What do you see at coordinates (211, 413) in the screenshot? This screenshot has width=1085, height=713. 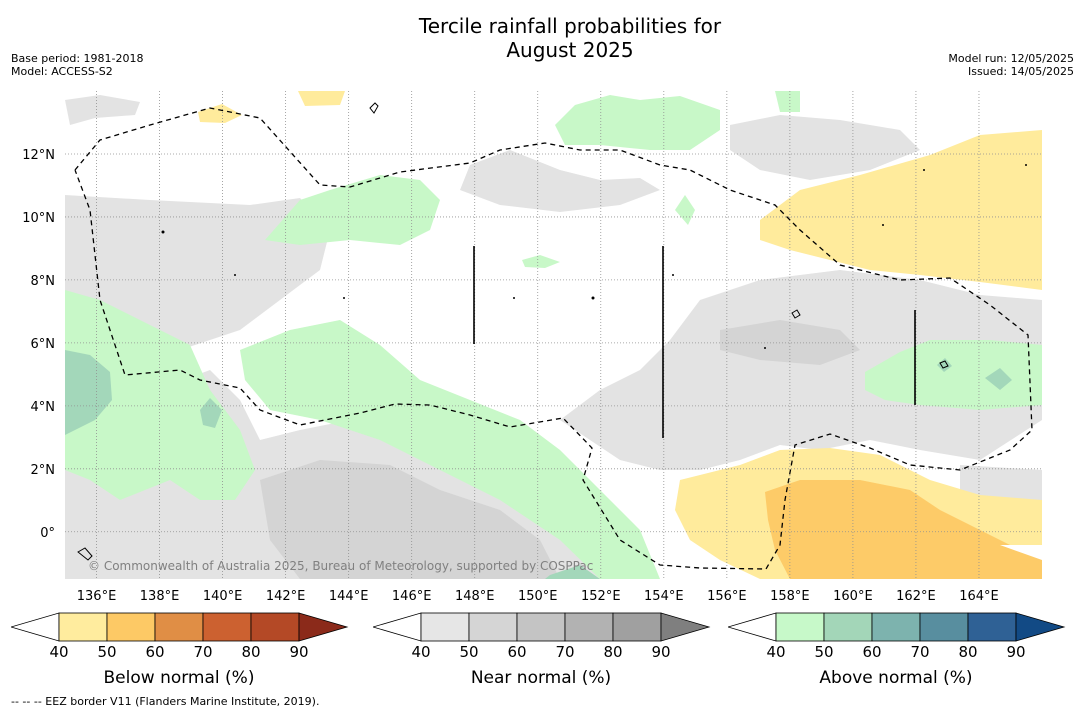 I see `above-normal-50-small` at bounding box center [211, 413].